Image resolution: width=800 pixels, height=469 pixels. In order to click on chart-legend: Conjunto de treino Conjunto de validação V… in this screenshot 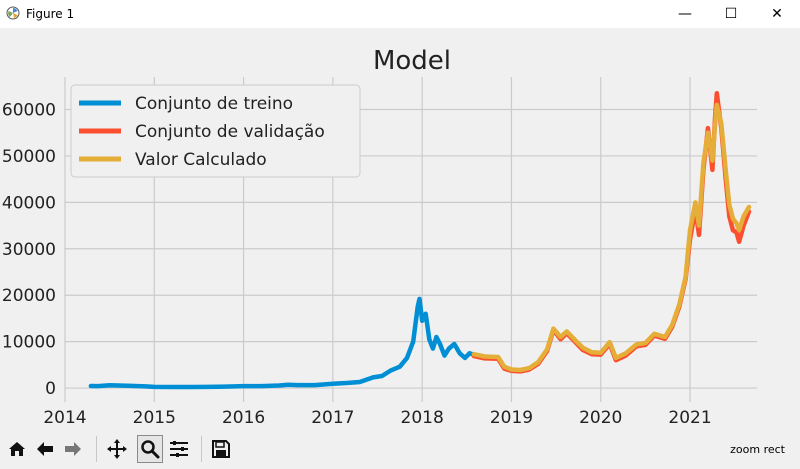, I will do `click(215, 131)`.